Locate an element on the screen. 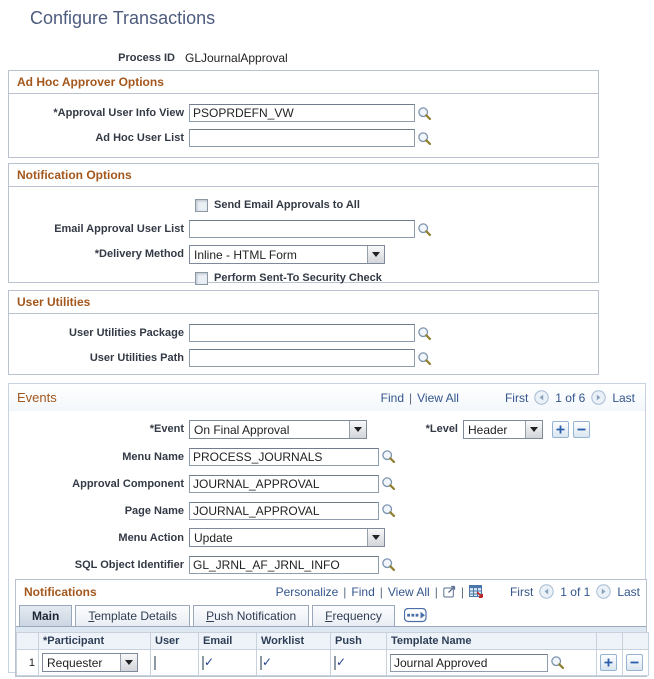 Image resolution: width=654 pixels, height=679 pixels. events-find-link: Find is located at coordinates (392, 397).